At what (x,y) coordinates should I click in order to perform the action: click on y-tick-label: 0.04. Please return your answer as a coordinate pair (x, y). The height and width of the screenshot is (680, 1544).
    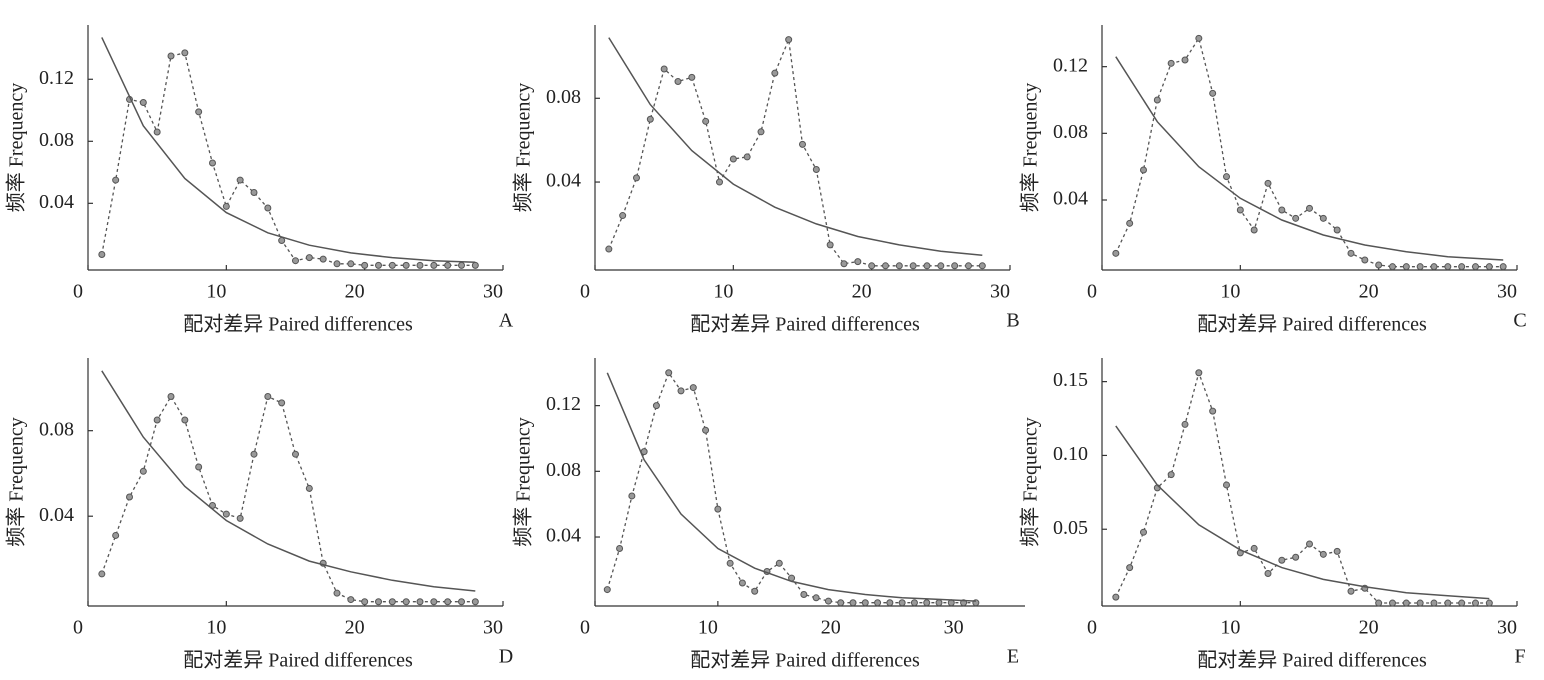
    Looking at the image, I should click on (563, 536).